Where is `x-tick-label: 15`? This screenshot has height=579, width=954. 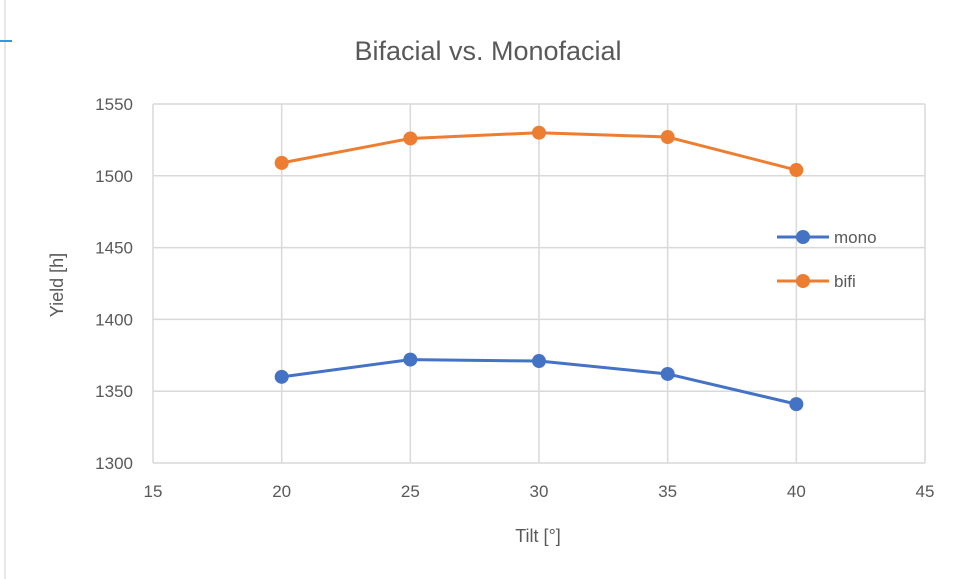 x-tick-label: 15 is located at coordinates (153, 491).